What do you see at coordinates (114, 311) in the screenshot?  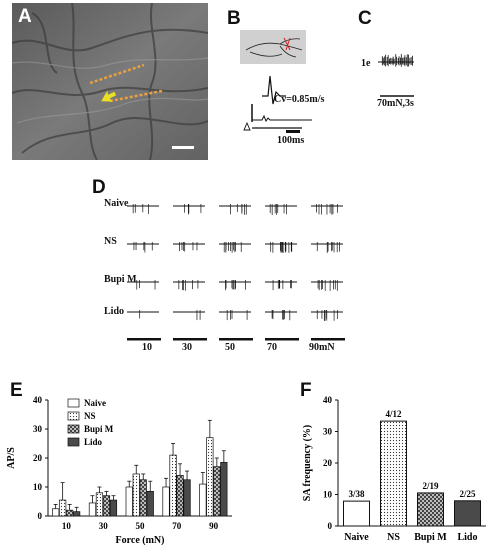 I see `row-label-lido: Lido` at bounding box center [114, 311].